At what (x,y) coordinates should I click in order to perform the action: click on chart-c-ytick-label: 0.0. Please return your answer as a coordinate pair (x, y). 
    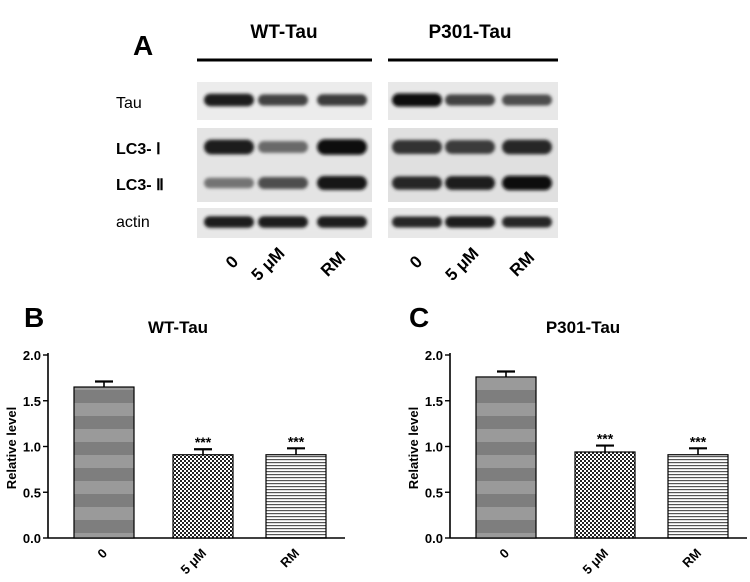
    Looking at the image, I should click on (434, 538).